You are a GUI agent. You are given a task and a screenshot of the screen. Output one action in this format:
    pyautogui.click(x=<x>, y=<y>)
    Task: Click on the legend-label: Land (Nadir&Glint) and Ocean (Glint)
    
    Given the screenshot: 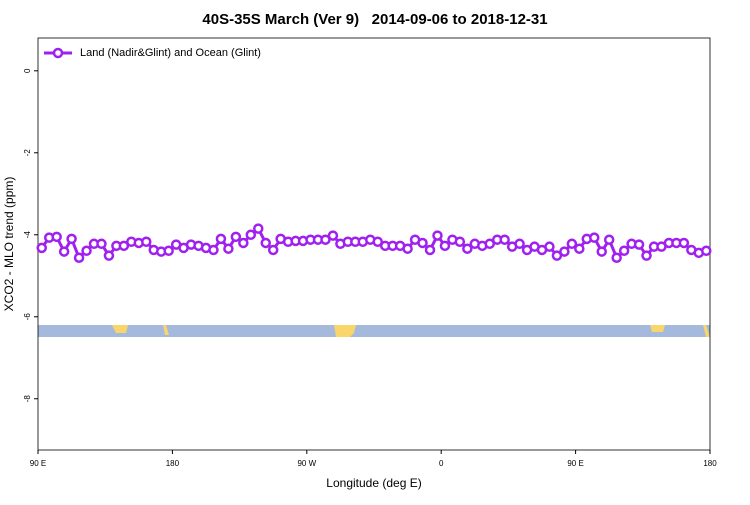 What is the action you would take?
    pyautogui.click(x=170, y=53)
    